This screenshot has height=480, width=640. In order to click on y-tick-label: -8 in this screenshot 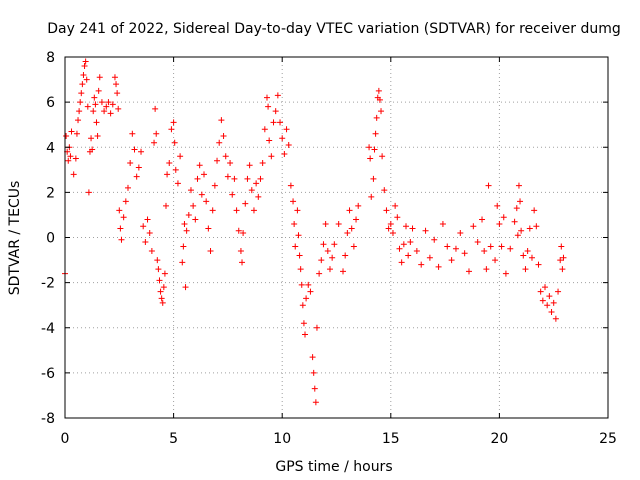, I will do `click(48, 419)`.